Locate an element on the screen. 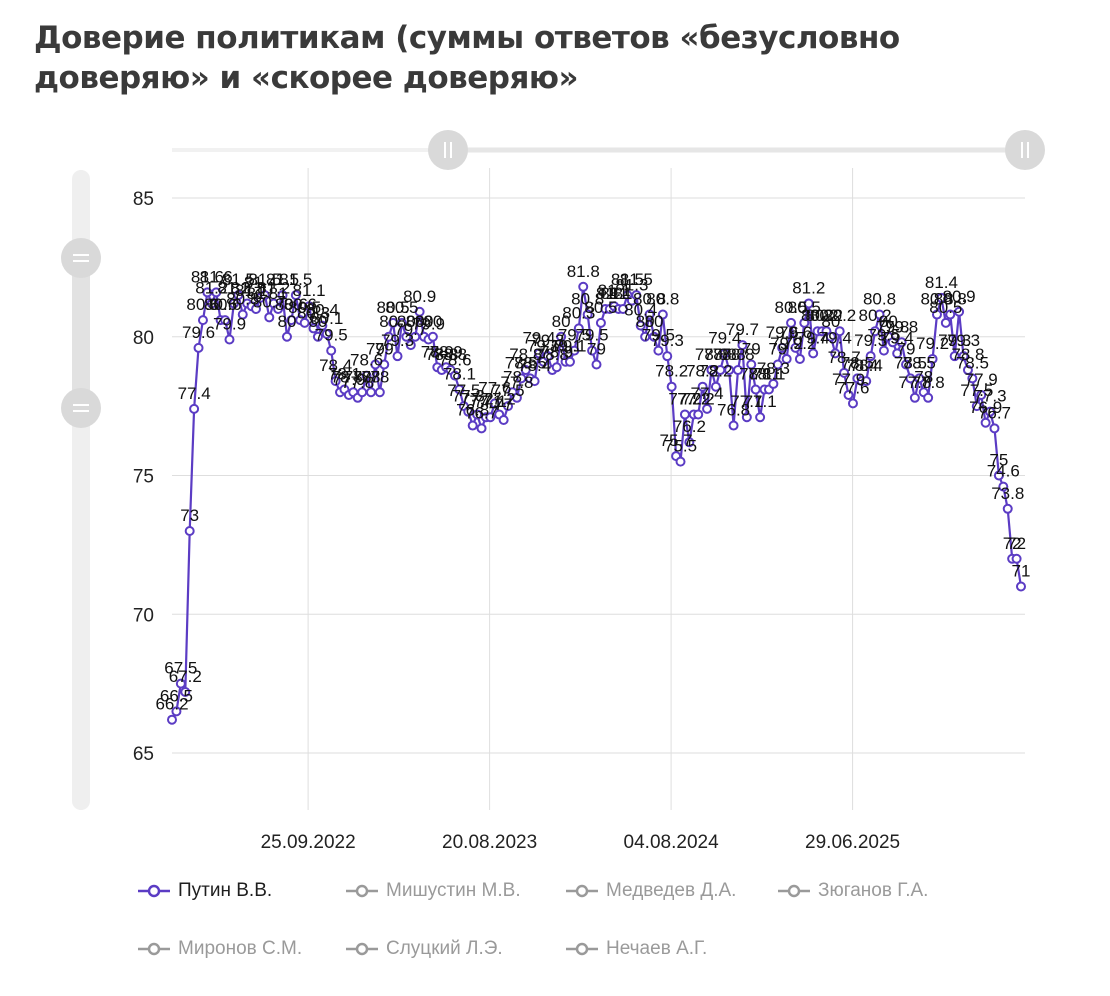  data-label: 75 is located at coordinates (998, 460).